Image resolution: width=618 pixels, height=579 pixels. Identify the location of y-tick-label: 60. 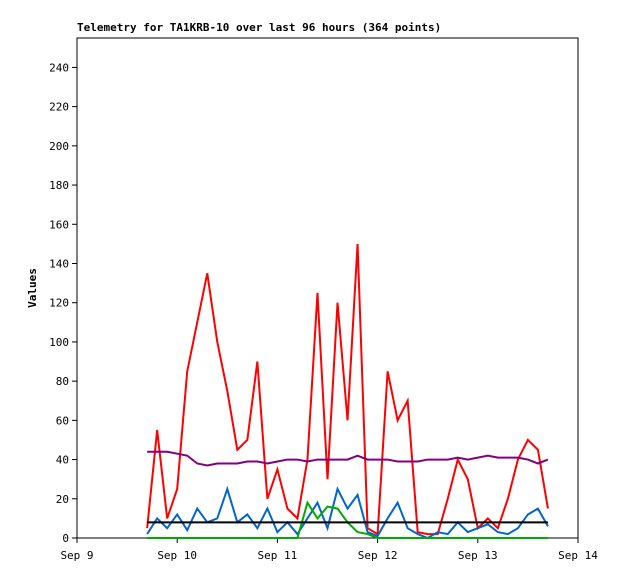
(62, 420).